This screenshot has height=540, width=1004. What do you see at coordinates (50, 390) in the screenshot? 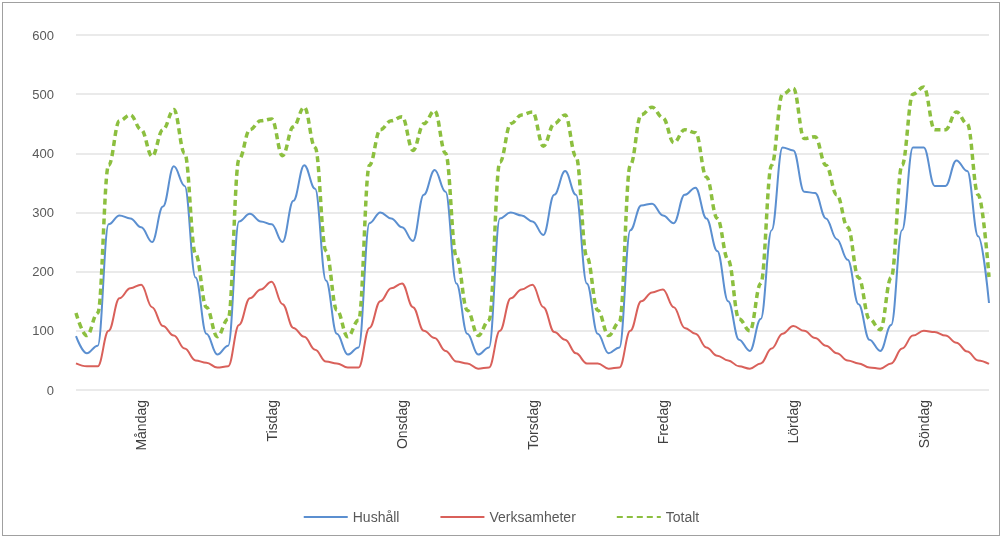
I see `y-tick-label: 0` at bounding box center [50, 390].